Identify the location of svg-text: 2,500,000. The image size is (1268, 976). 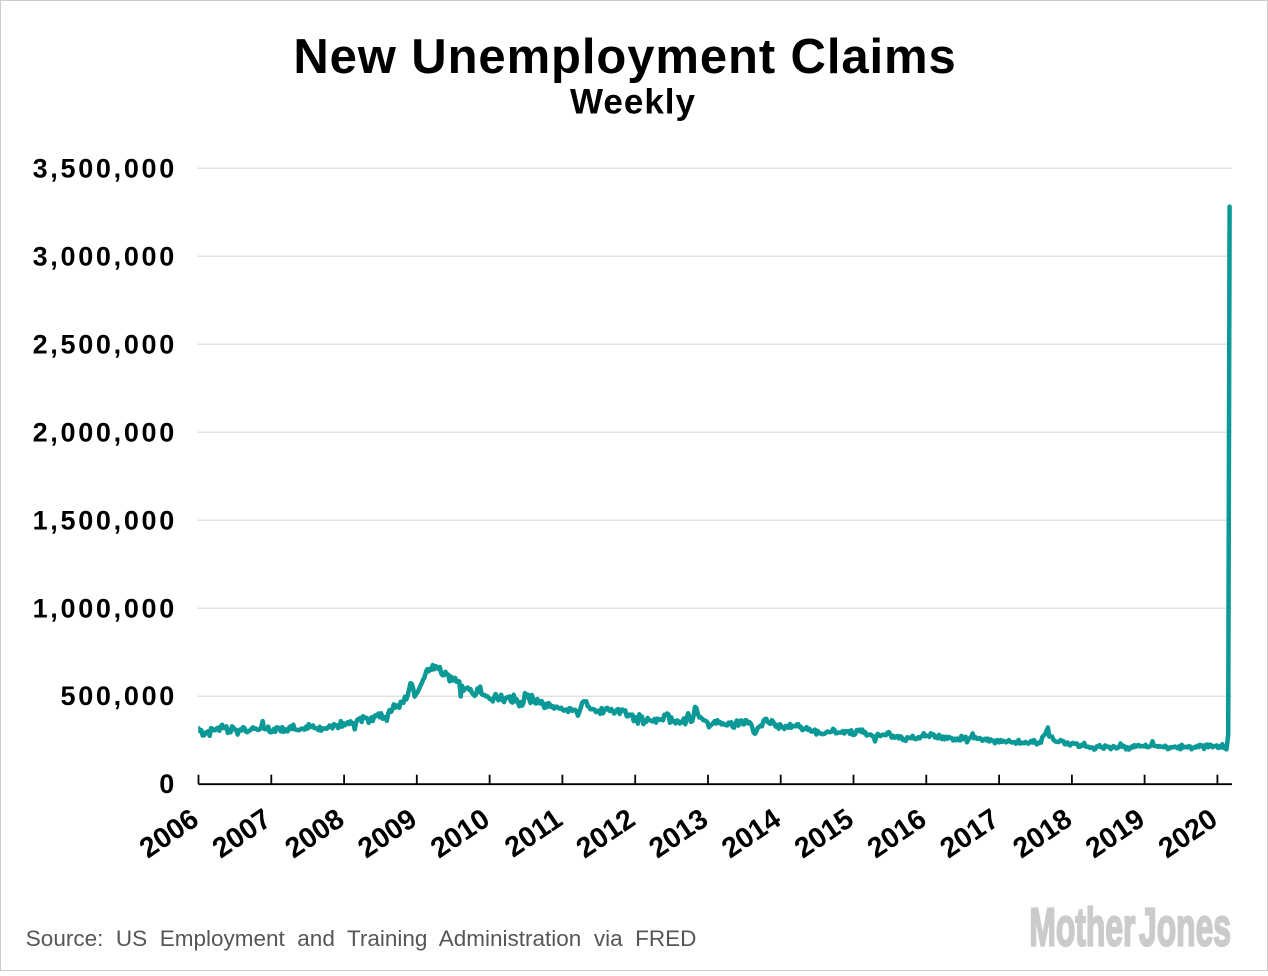
(105, 344).